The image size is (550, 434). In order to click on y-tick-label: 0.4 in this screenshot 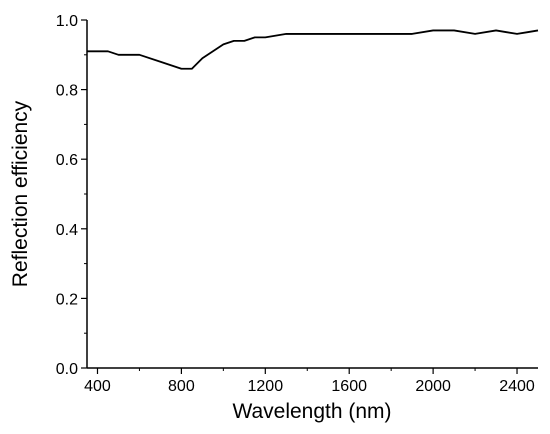, I will do `click(67, 230)`.